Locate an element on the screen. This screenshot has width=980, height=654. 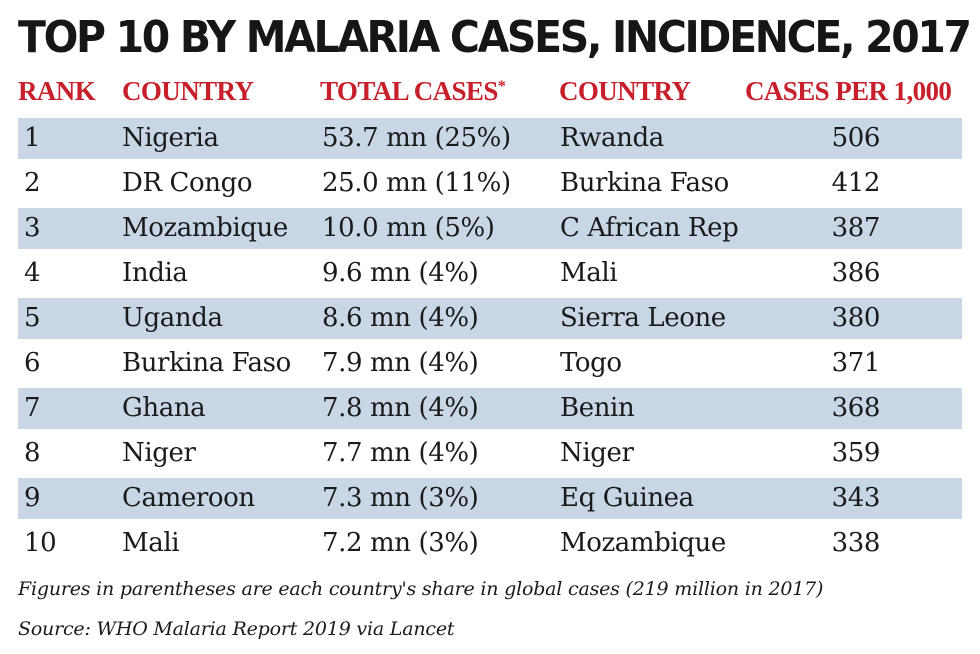
table-row: 4 India 9.6 mn (4%) Mali 386 is located at coordinates (490, 273).